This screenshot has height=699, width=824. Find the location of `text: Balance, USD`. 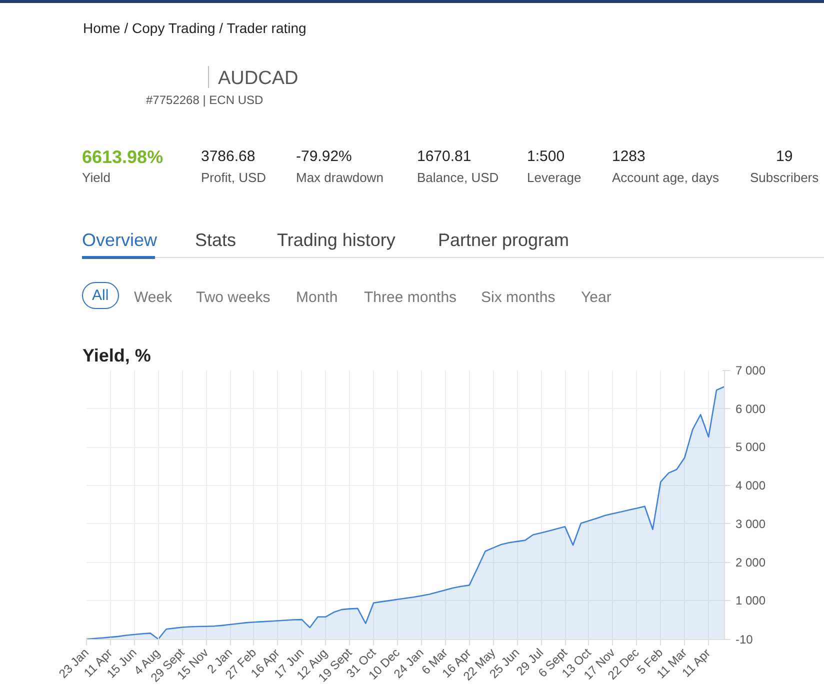

text: Balance, USD is located at coordinates (458, 178).